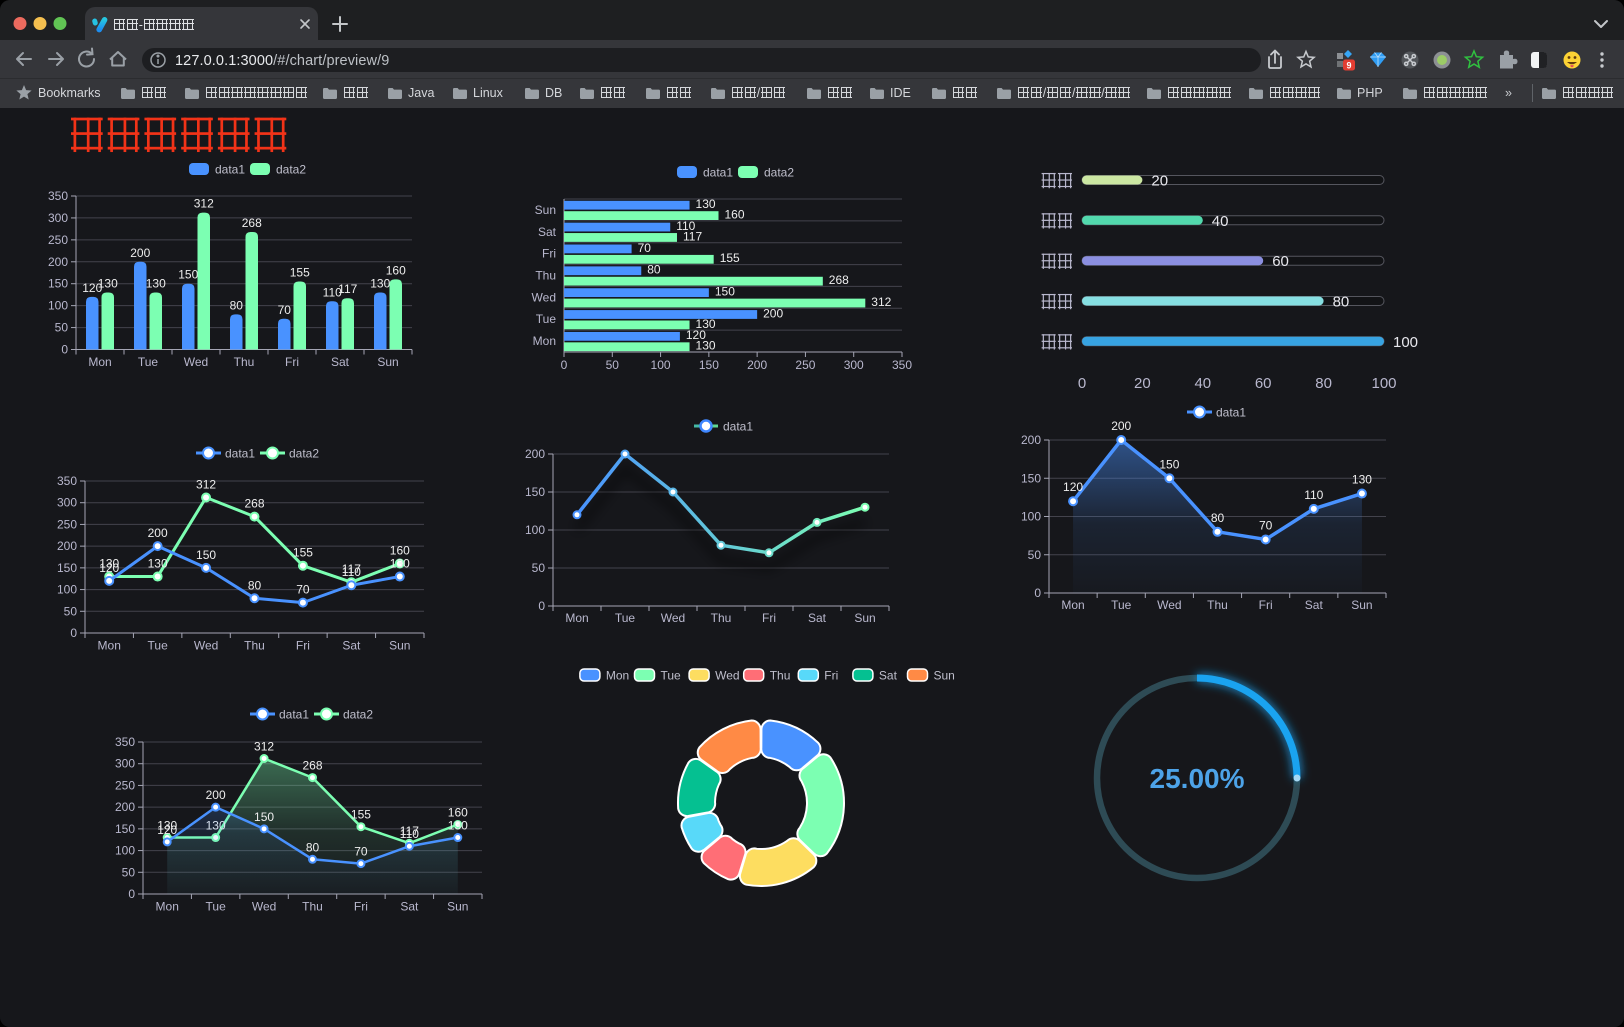 The image size is (1624, 1027). I want to click on svg-text: 60, so click(1263, 383).